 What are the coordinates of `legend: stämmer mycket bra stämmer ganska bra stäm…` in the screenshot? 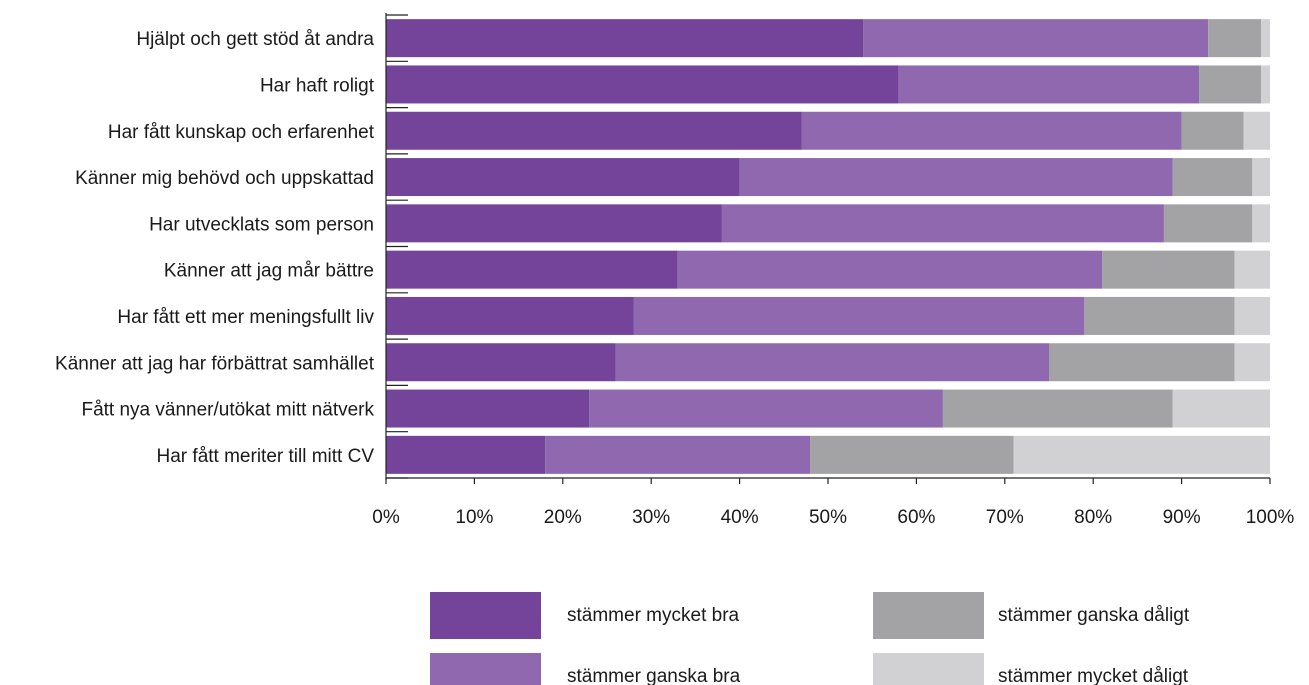 It's located at (810, 638).